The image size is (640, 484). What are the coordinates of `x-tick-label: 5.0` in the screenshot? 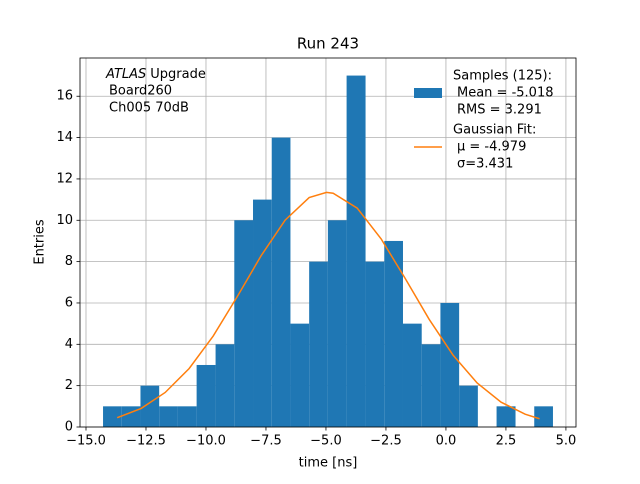 It's located at (566, 441).